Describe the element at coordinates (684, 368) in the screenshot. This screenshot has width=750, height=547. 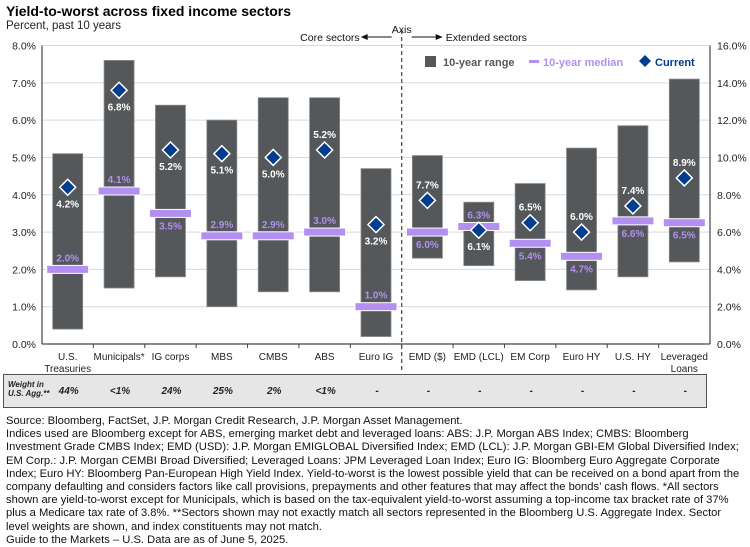
I see `category-label: Loans` at that location.